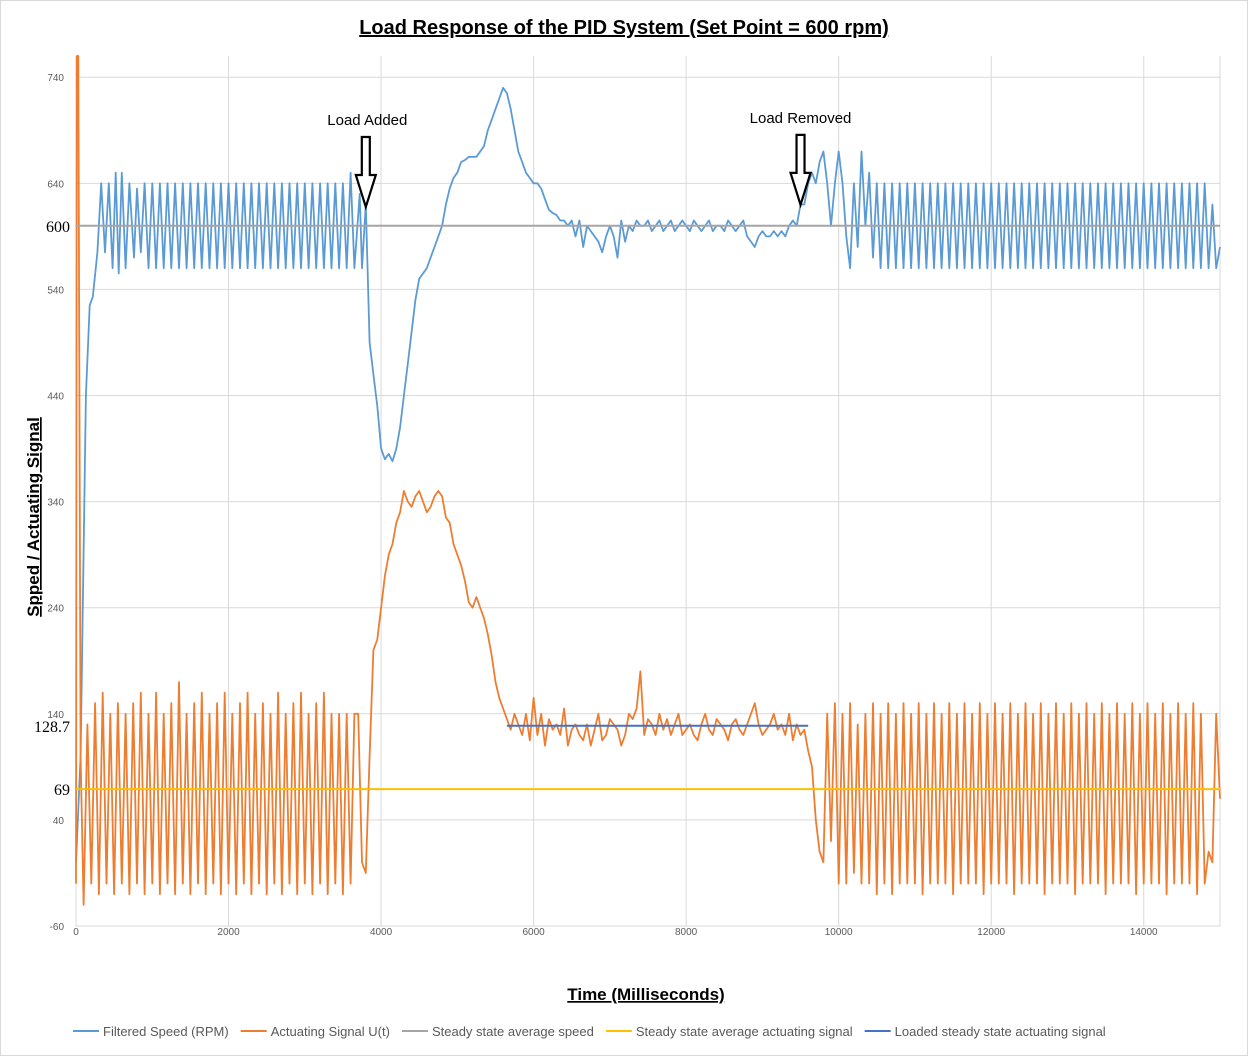  What do you see at coordinates (55, 503) in the screenshot?
I see `y-tick-label: 340` at bounding box center [55, 503].